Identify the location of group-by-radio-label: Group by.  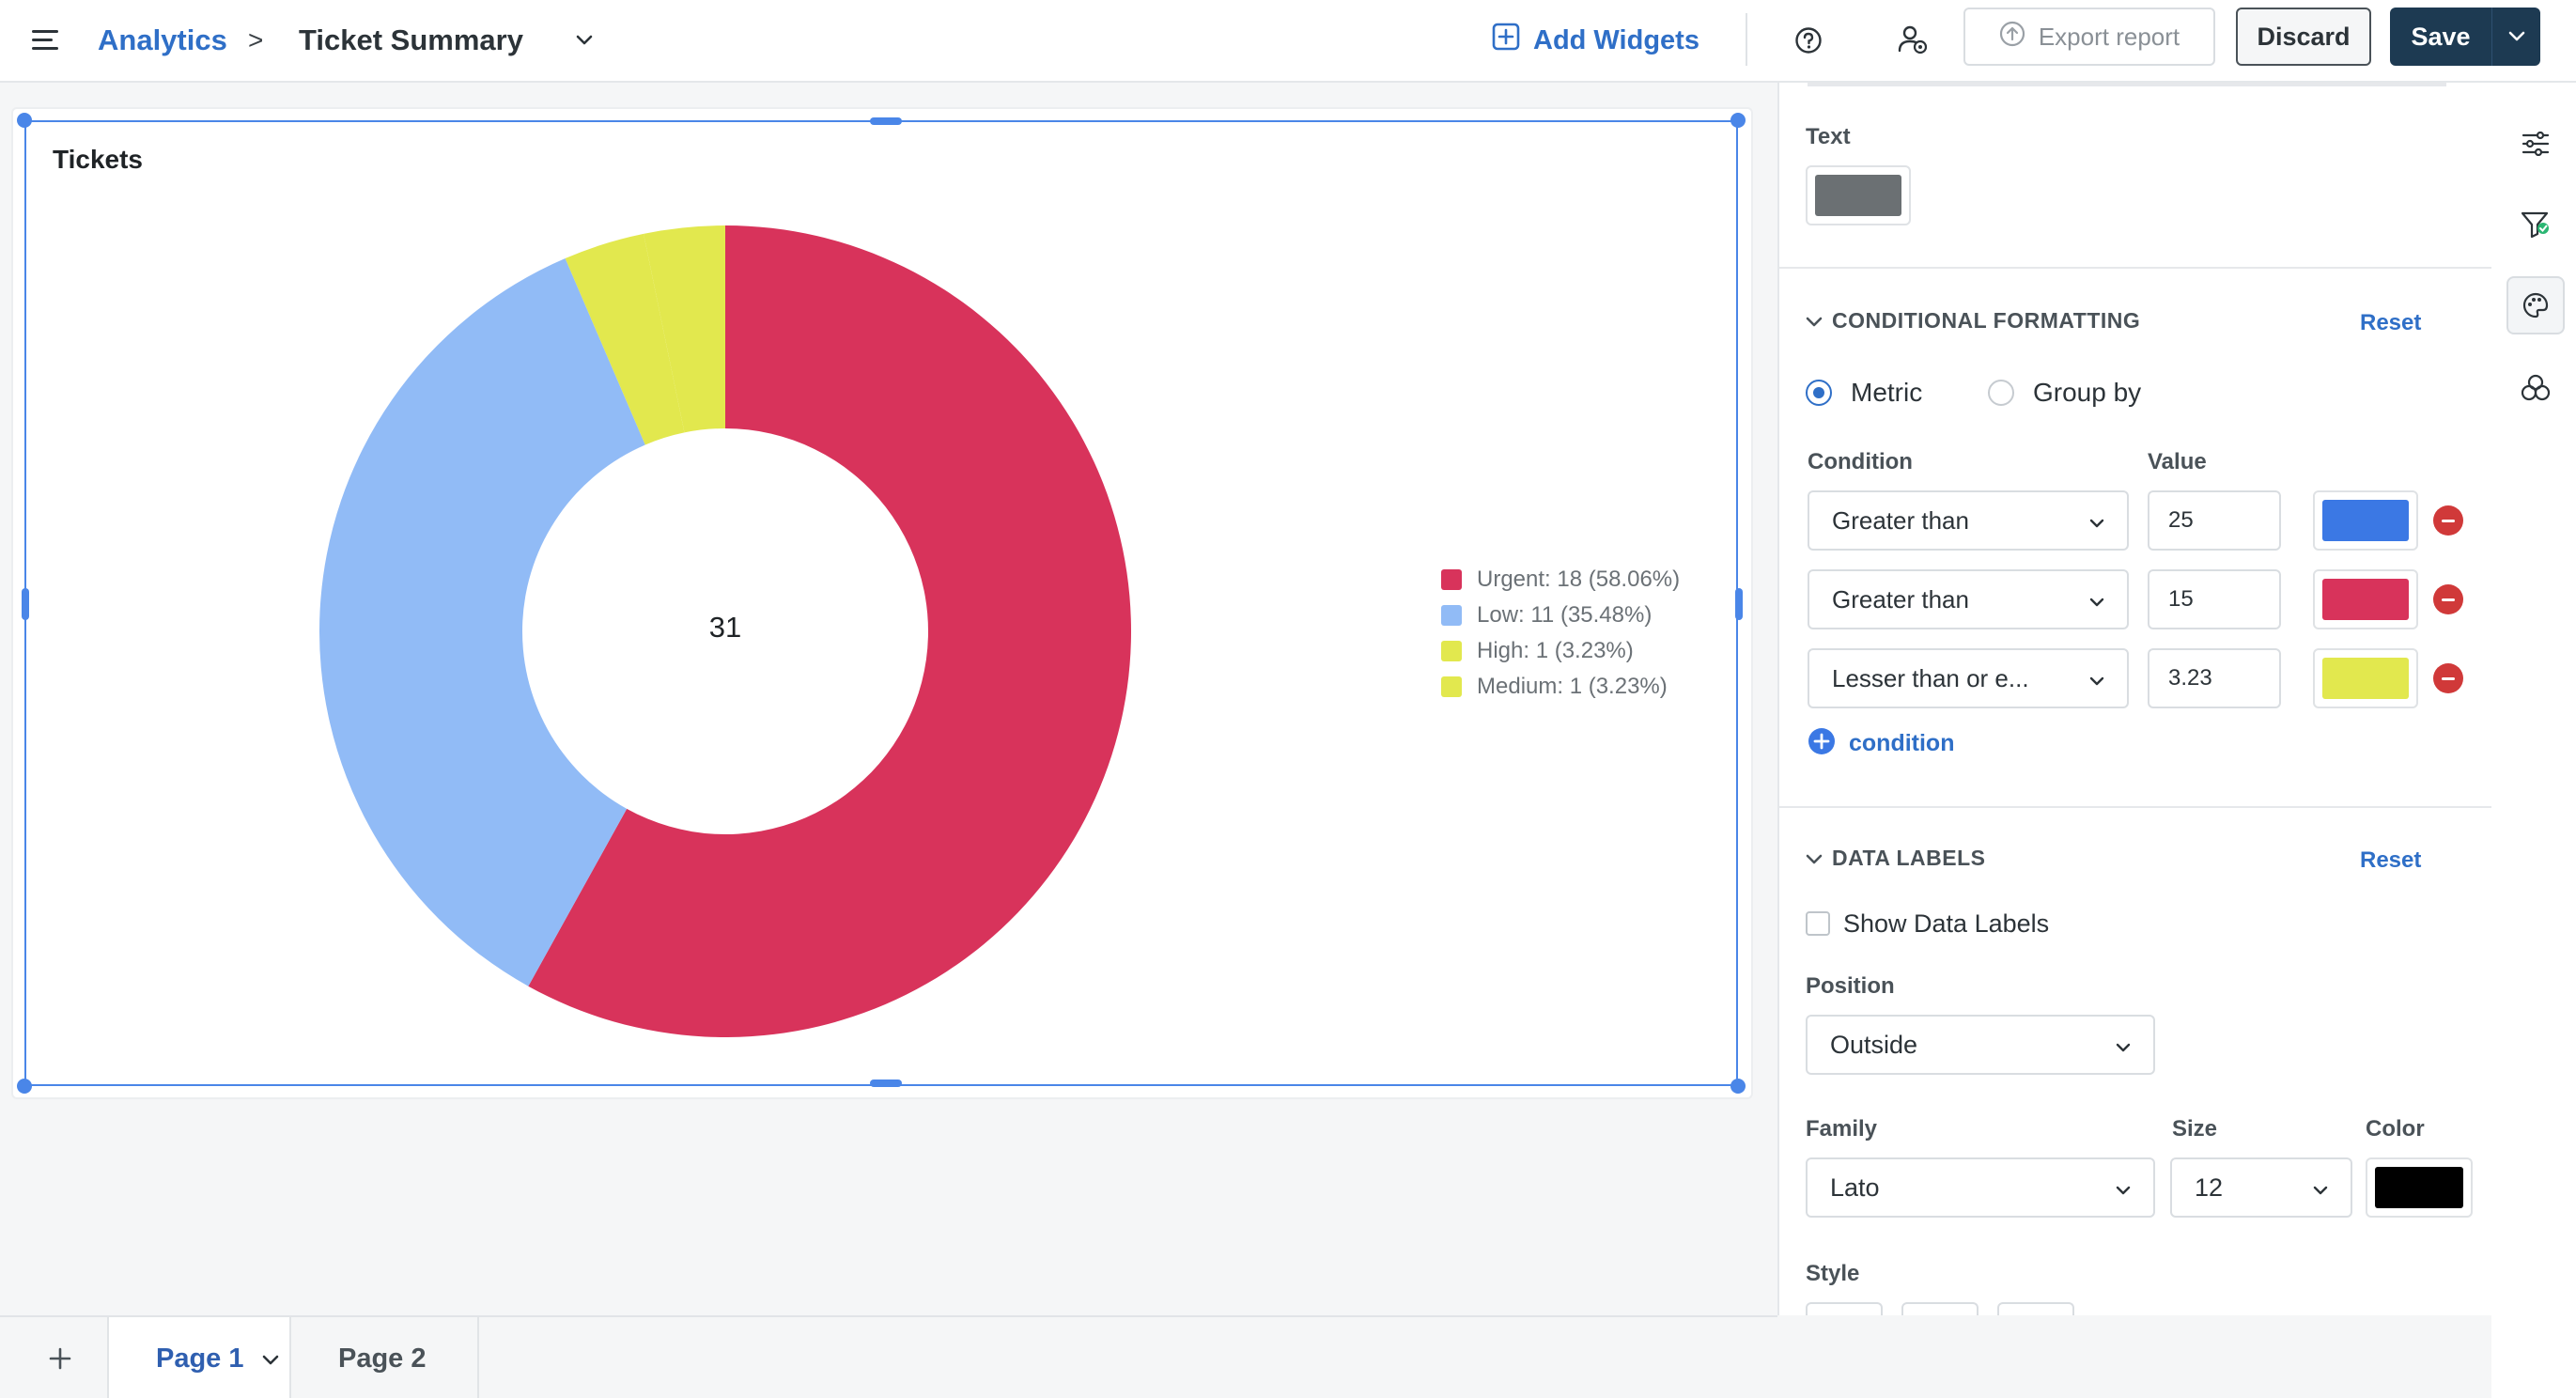
(2088, 392).